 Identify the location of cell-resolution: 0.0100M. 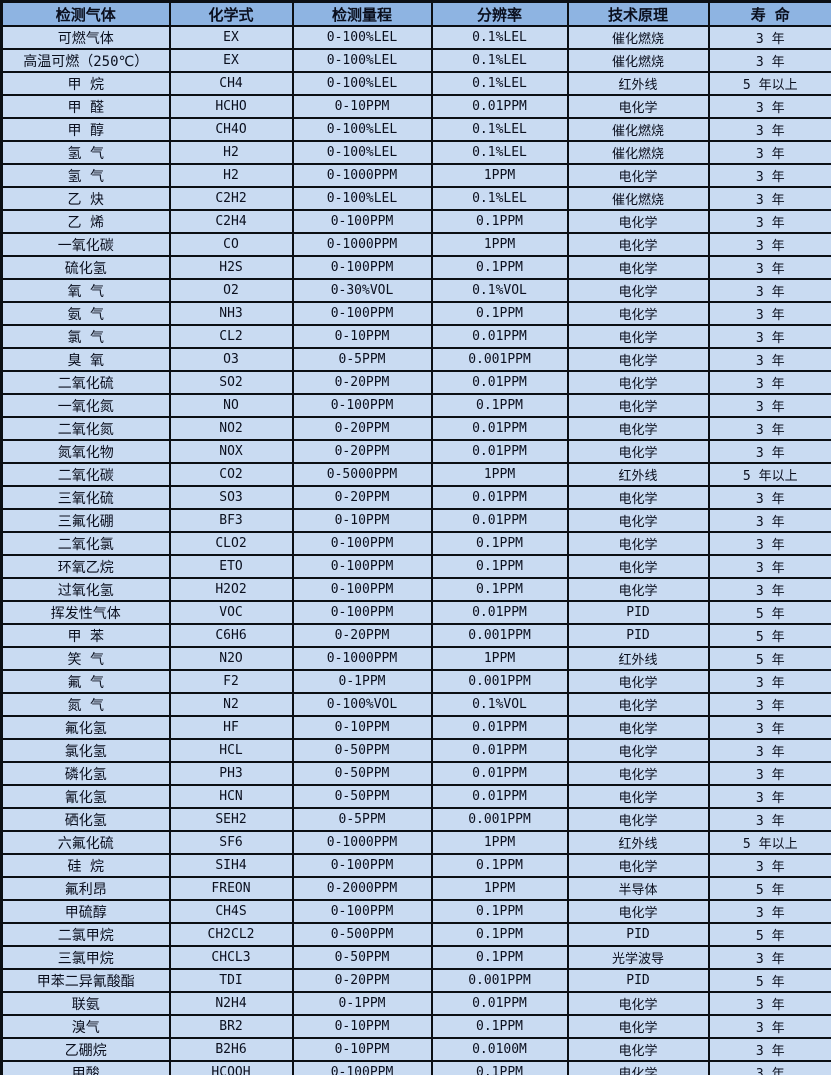
(499, 1049).